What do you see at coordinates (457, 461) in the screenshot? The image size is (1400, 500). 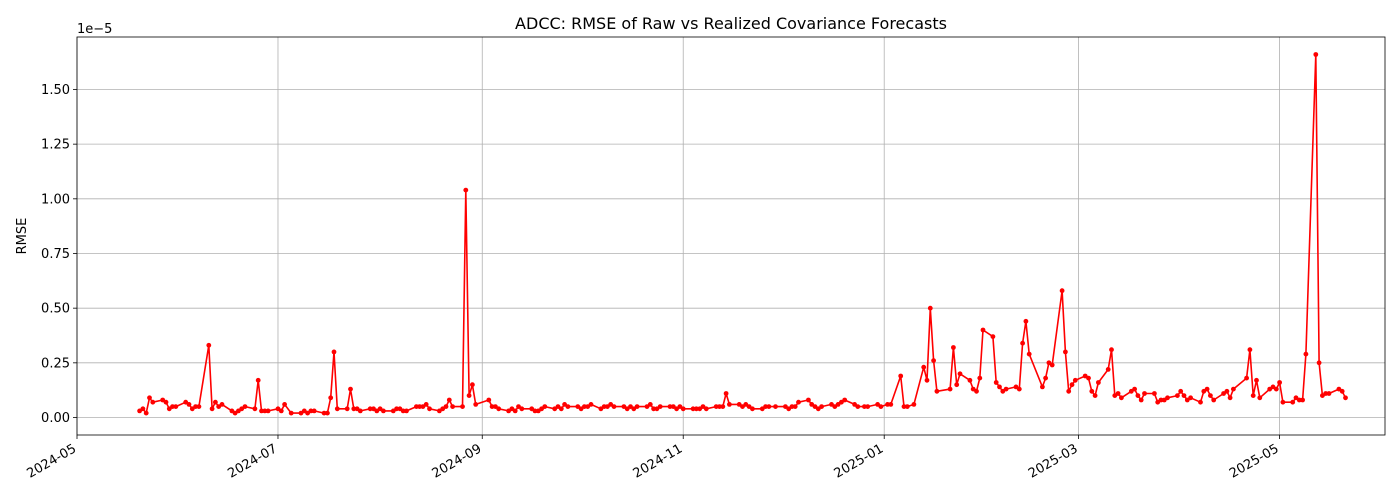 I see `x-tick-label: 2024-09` at bounding box center [457, 461].